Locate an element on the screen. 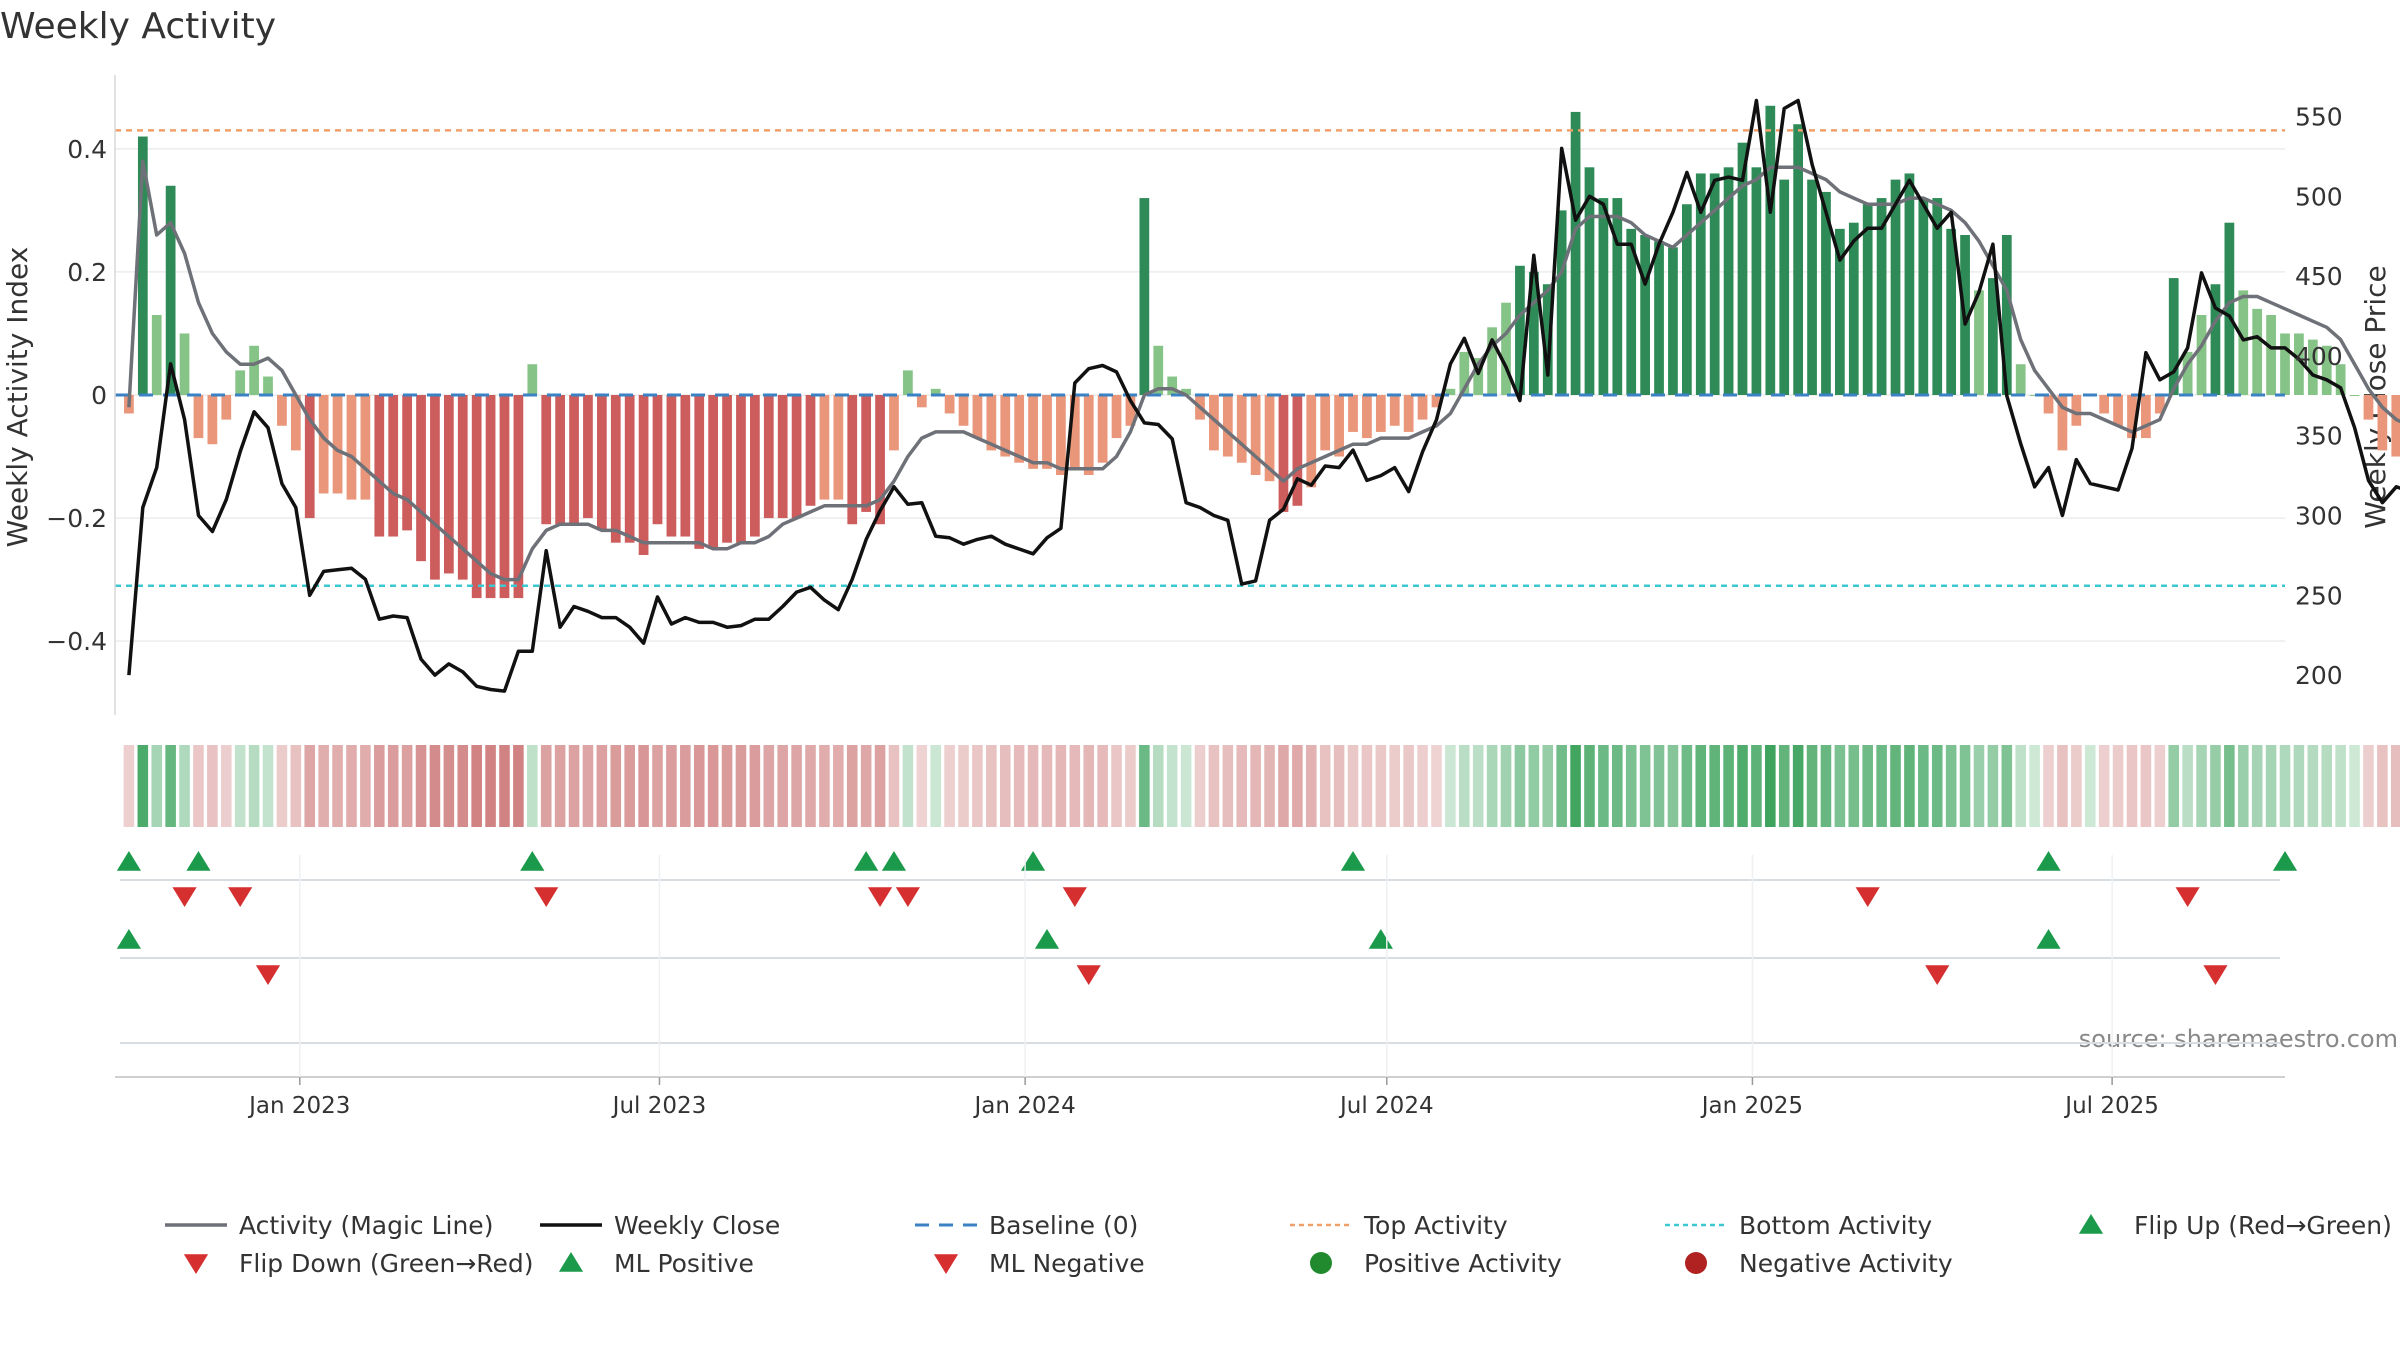 The image size is (2400, 1350). y-tick-label-right: 350 is located at coordinates (2319, 436).